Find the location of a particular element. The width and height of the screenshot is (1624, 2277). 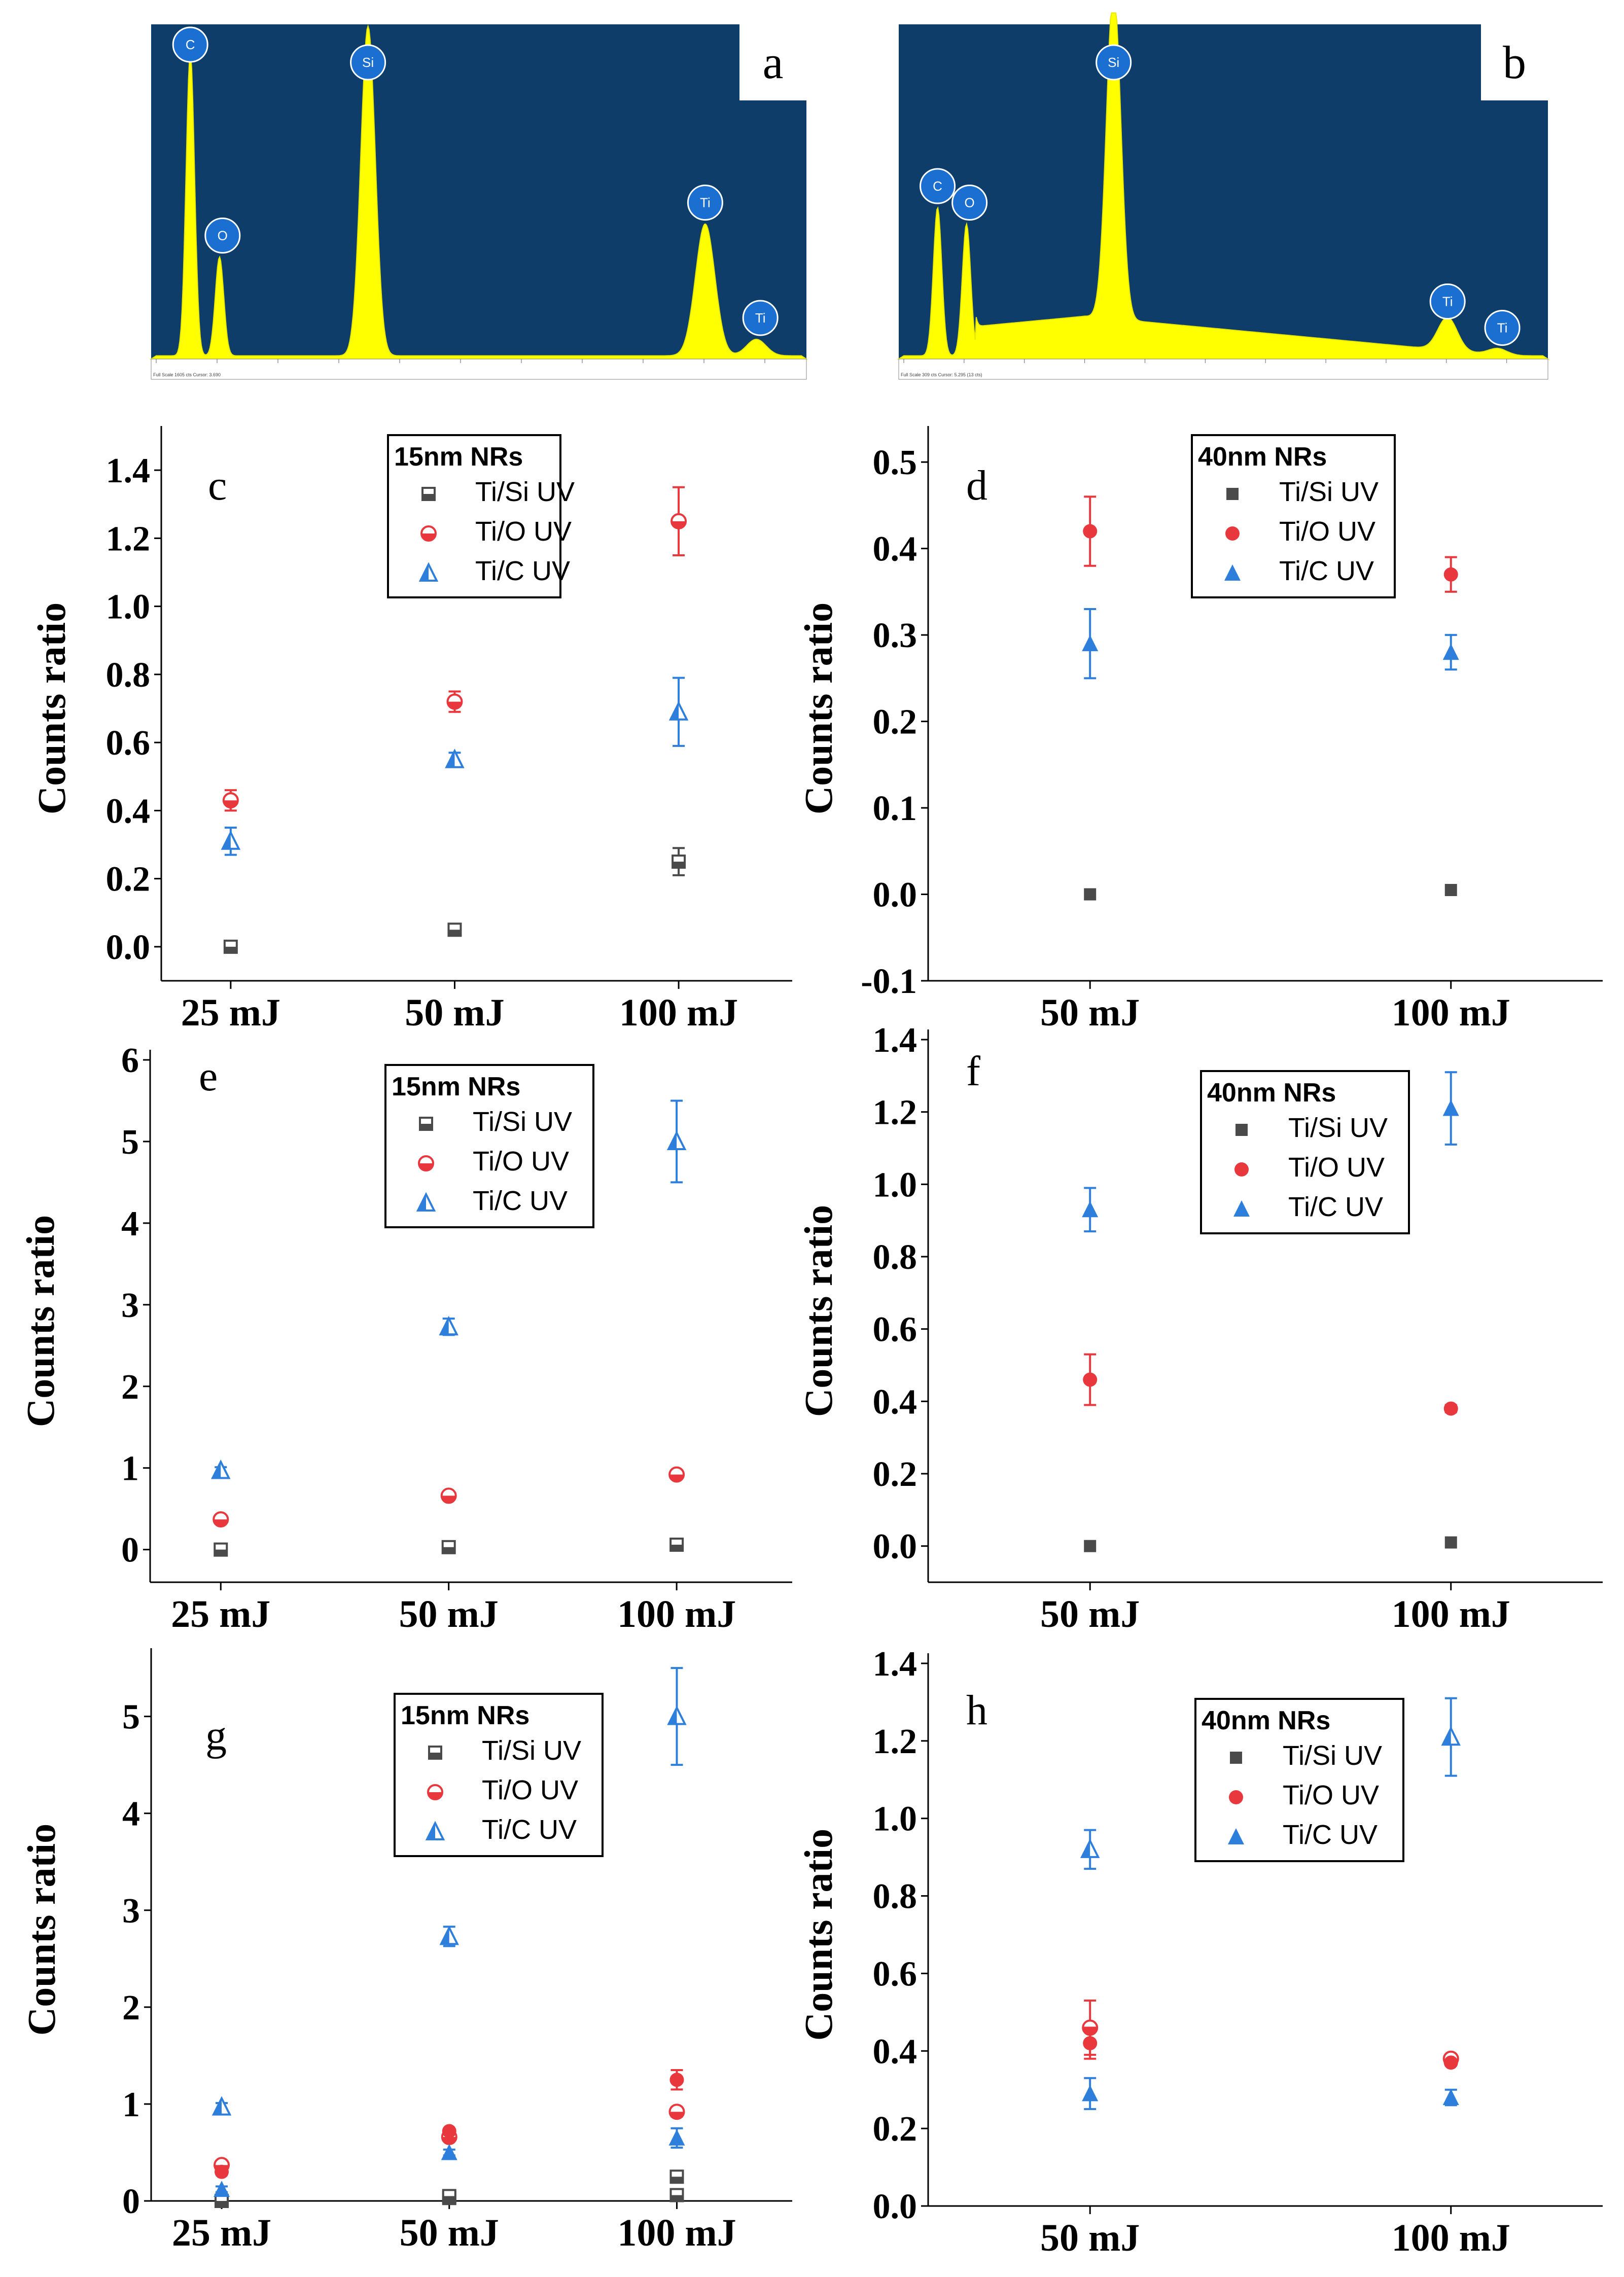

spectrum-trace is located at coordinates (1224, 186).